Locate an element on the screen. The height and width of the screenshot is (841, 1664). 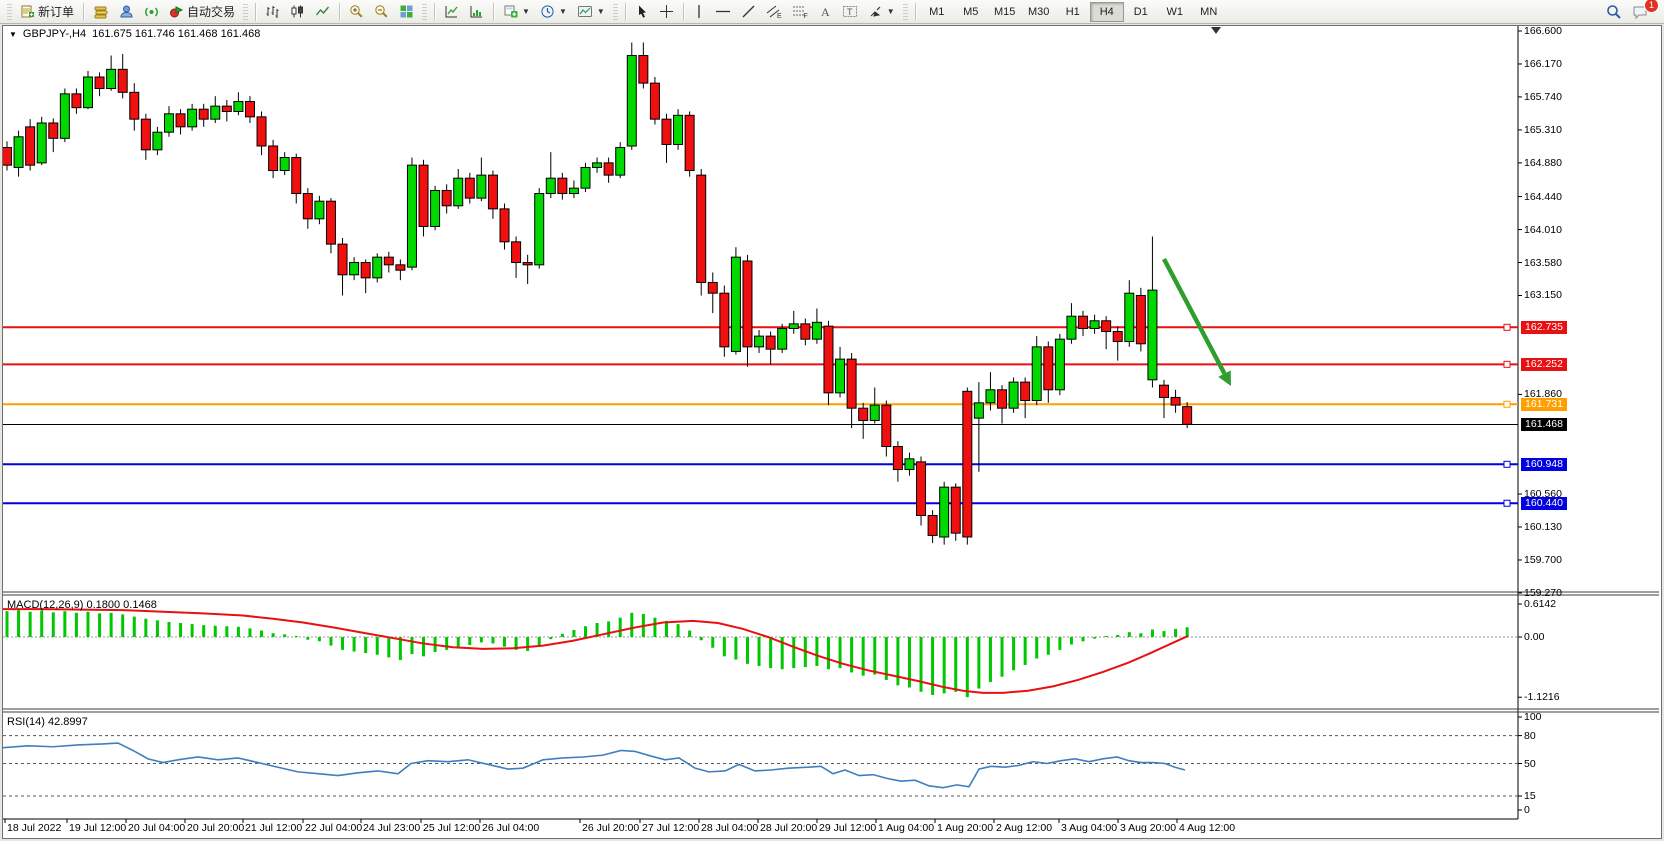
candlestick-chart-button is located at coordinates (297, 12).